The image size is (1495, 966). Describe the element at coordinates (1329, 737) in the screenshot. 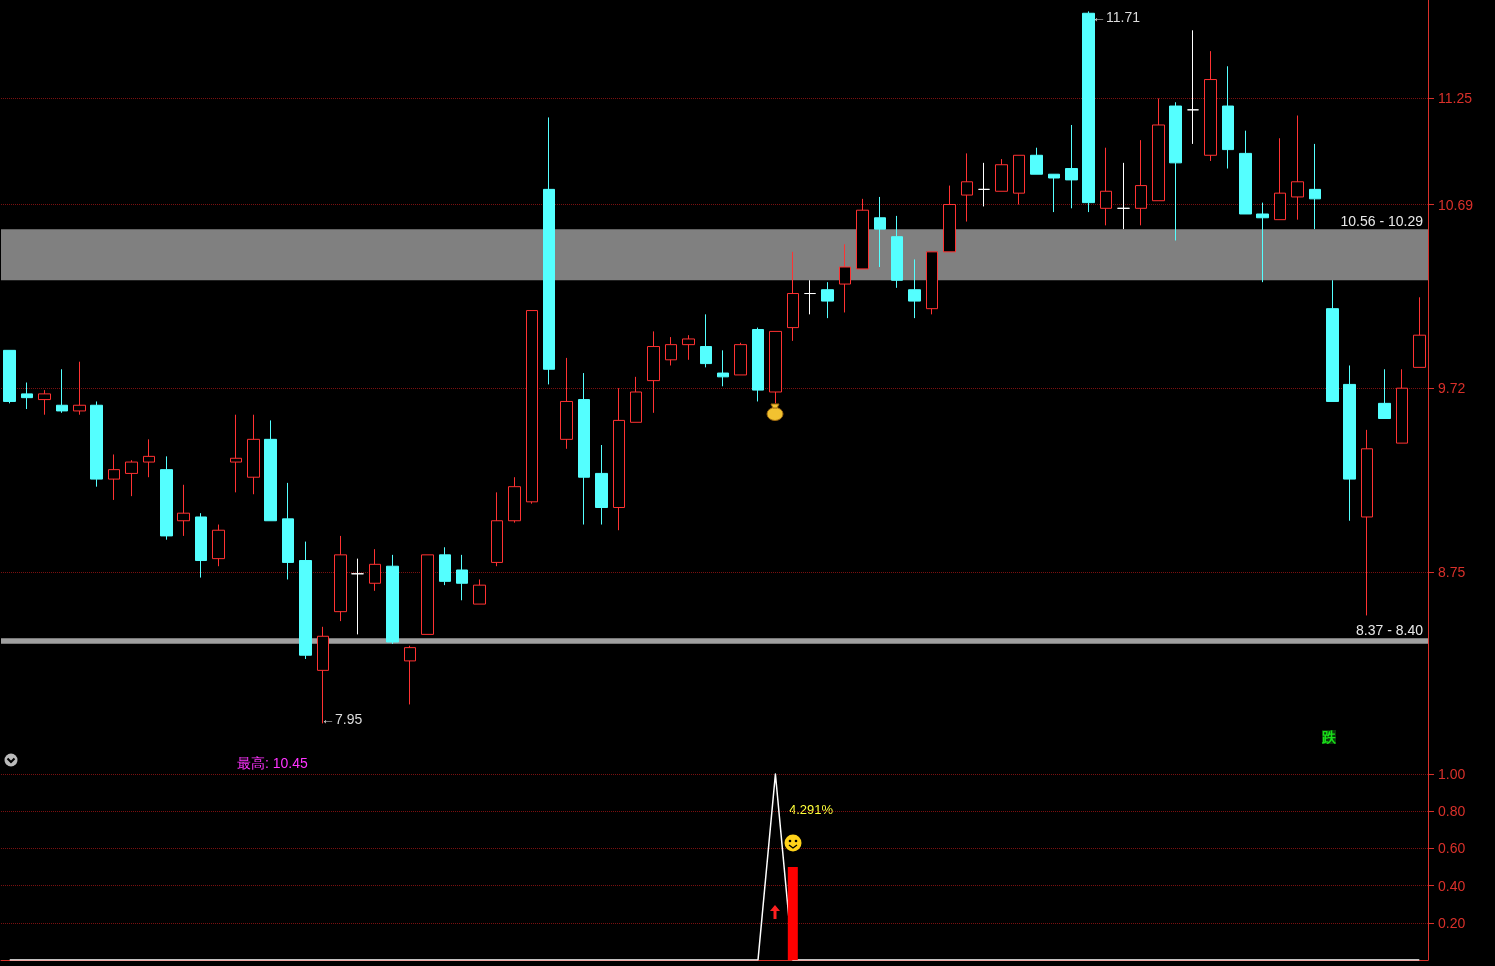

I see `annotation: 跌` at that location.